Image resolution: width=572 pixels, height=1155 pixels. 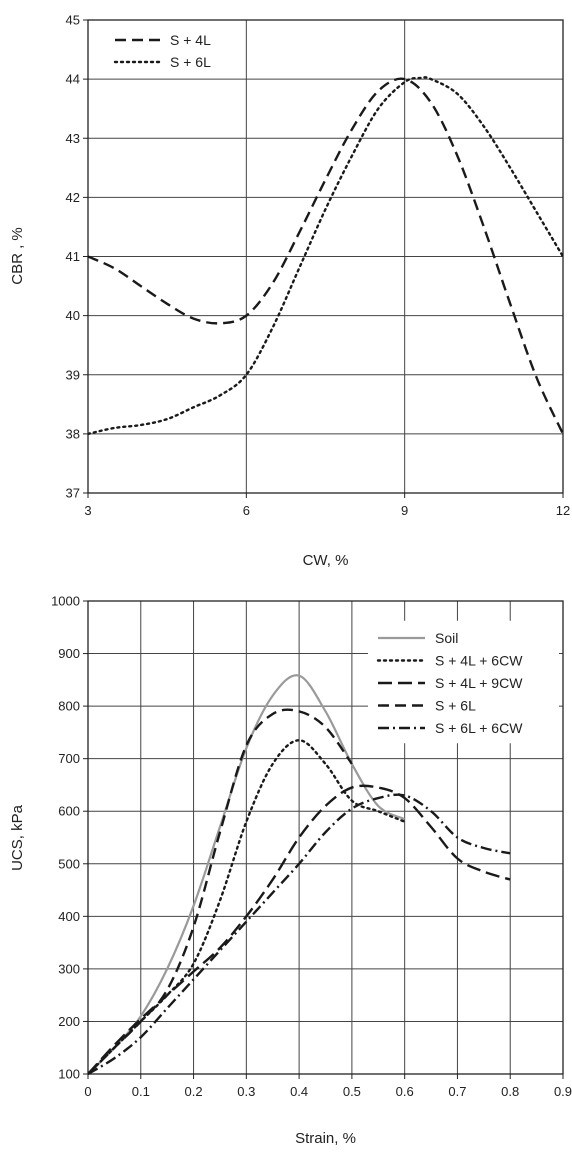 What do you see at coordinates (479, 661) in the screenshot?
I see `legend-label: S + 4L + 6CW` at bounding box center [479, 661].